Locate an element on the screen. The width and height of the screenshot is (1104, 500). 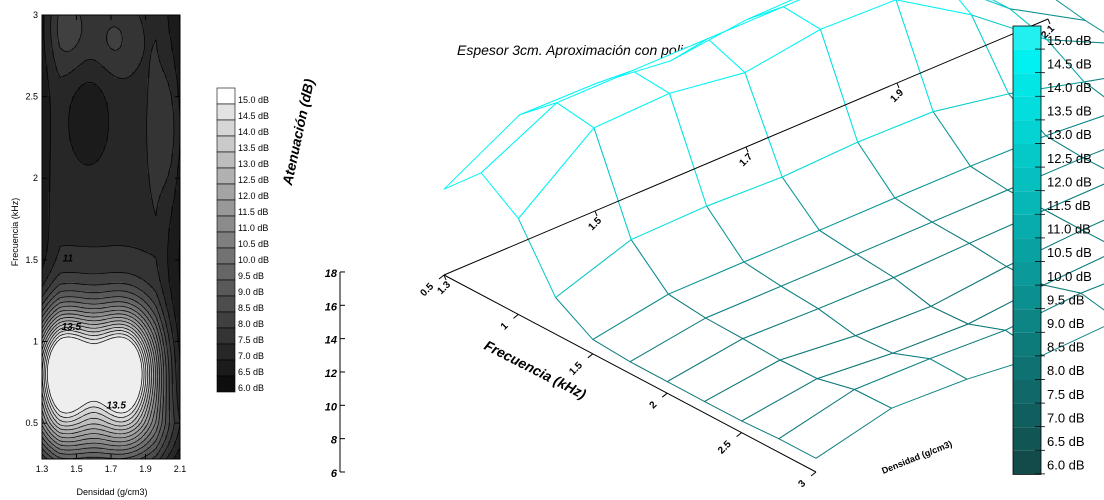
contour-legend-label: 6.5 dB is located at coordinates (251, 372).